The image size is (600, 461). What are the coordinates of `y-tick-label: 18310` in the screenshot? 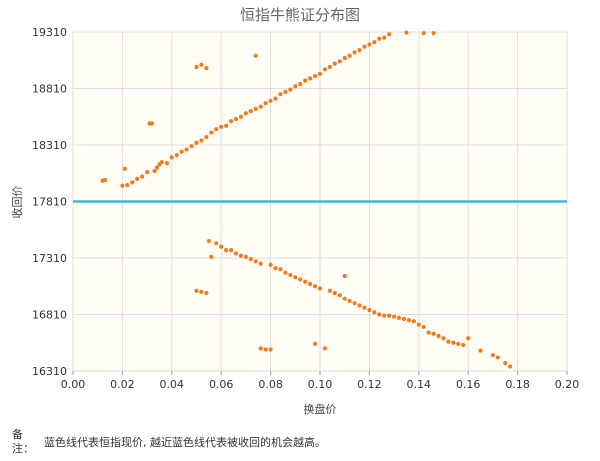 It's located at (49, 145).